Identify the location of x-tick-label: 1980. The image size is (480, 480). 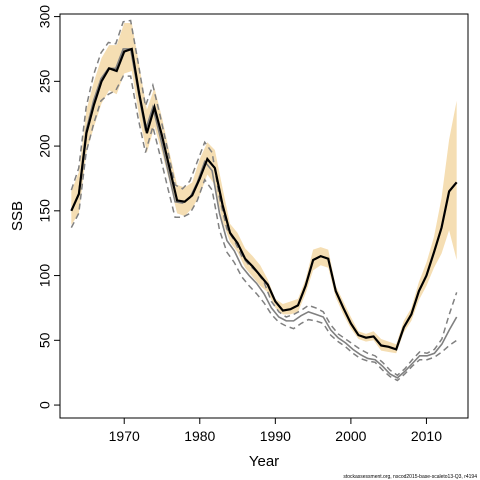
(199, 436).